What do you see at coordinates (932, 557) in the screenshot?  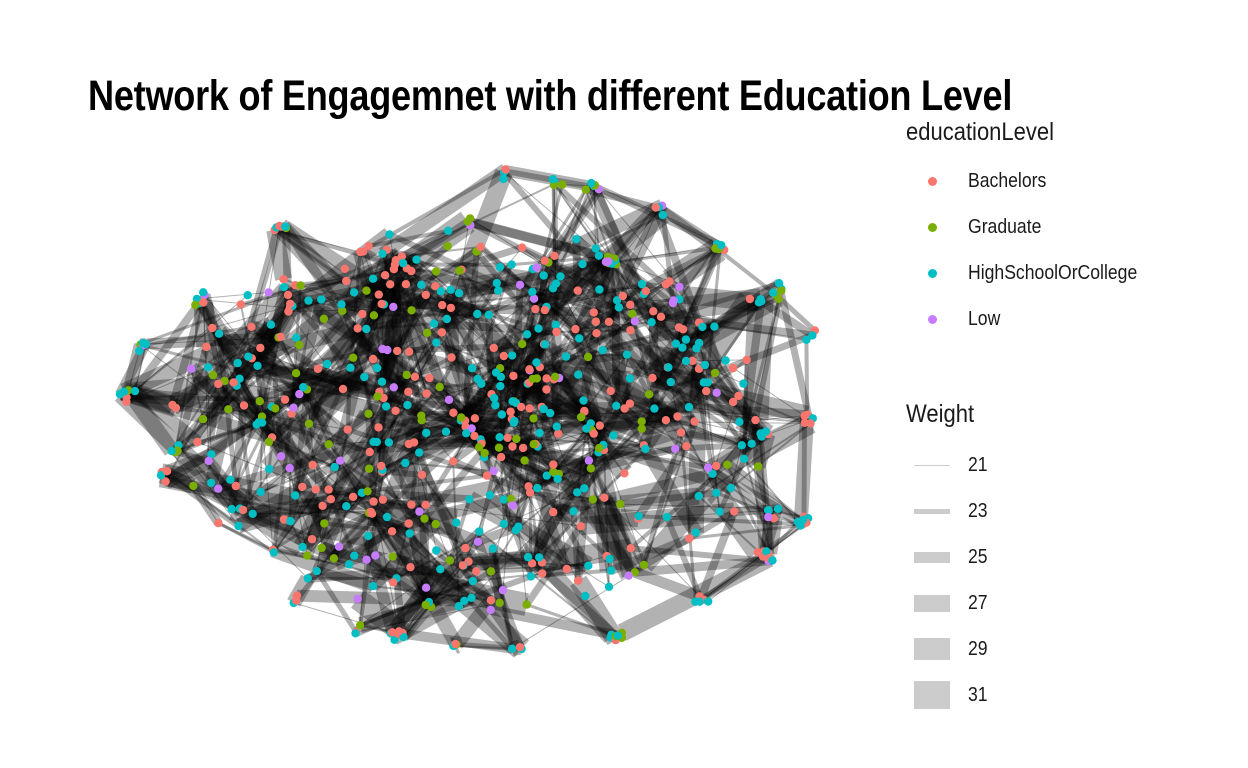 I see `weight-25-swatch` at bounding box center [932, 557].